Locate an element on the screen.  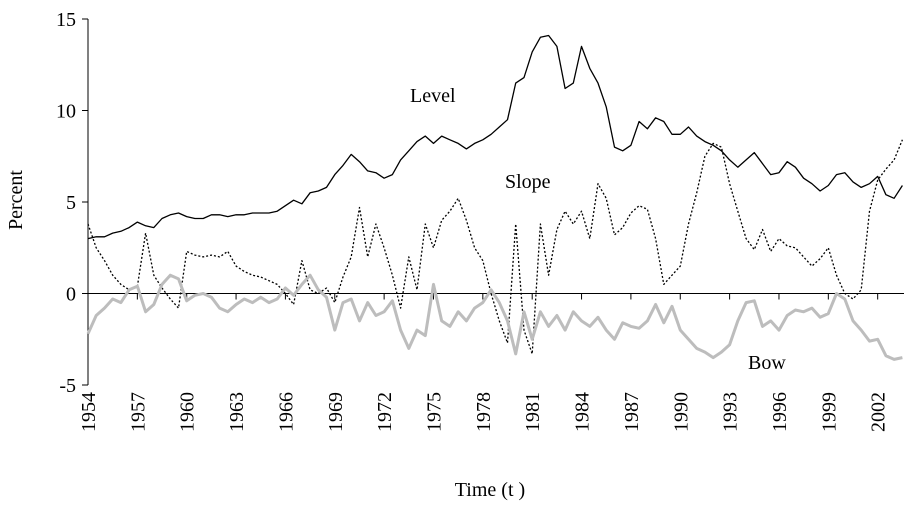
y-tick-label: -5 is located at coordinates (67, 386).